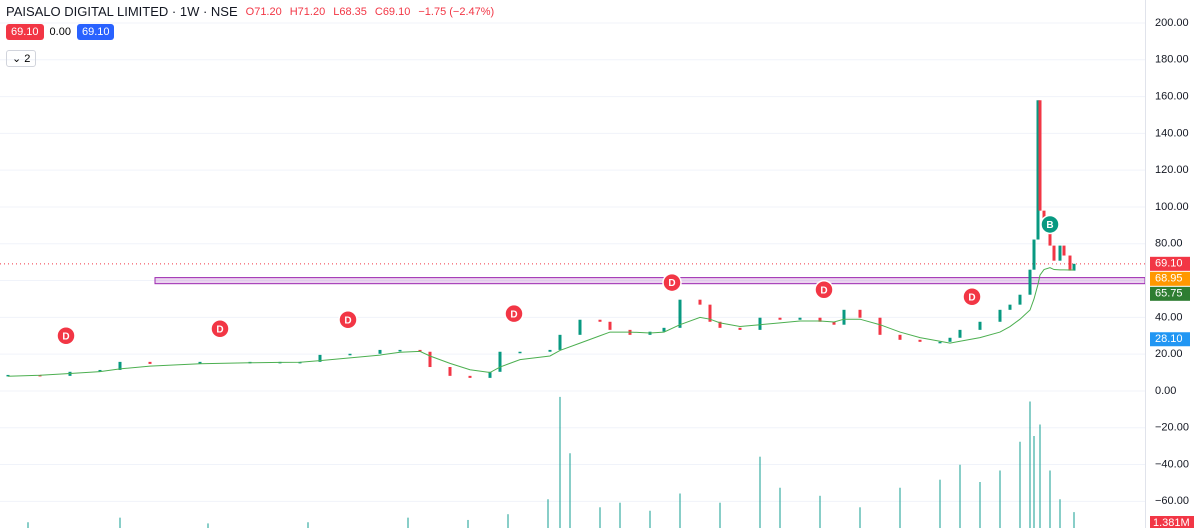  What do you see at coordinates (21, 58) in the screenshot?
I see `indicators-toggle: ⌄ 2` at bounding box center [21, 58].